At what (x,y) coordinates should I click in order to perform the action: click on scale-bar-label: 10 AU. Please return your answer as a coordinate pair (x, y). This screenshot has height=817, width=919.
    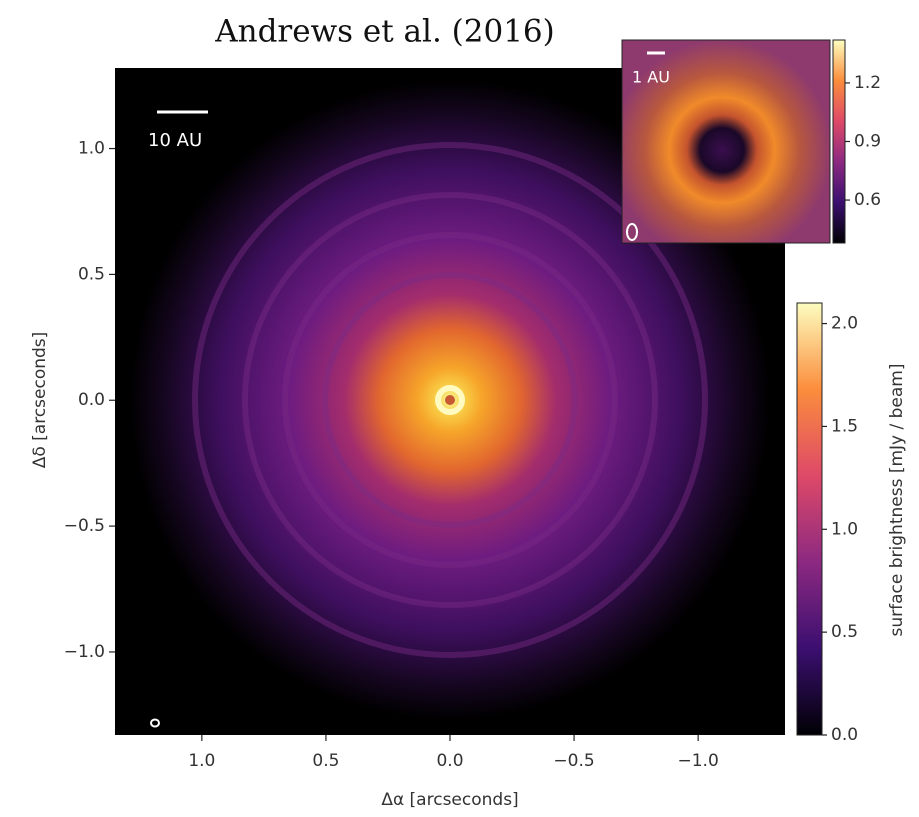
    Looking at the image, I should click on (175, 140).